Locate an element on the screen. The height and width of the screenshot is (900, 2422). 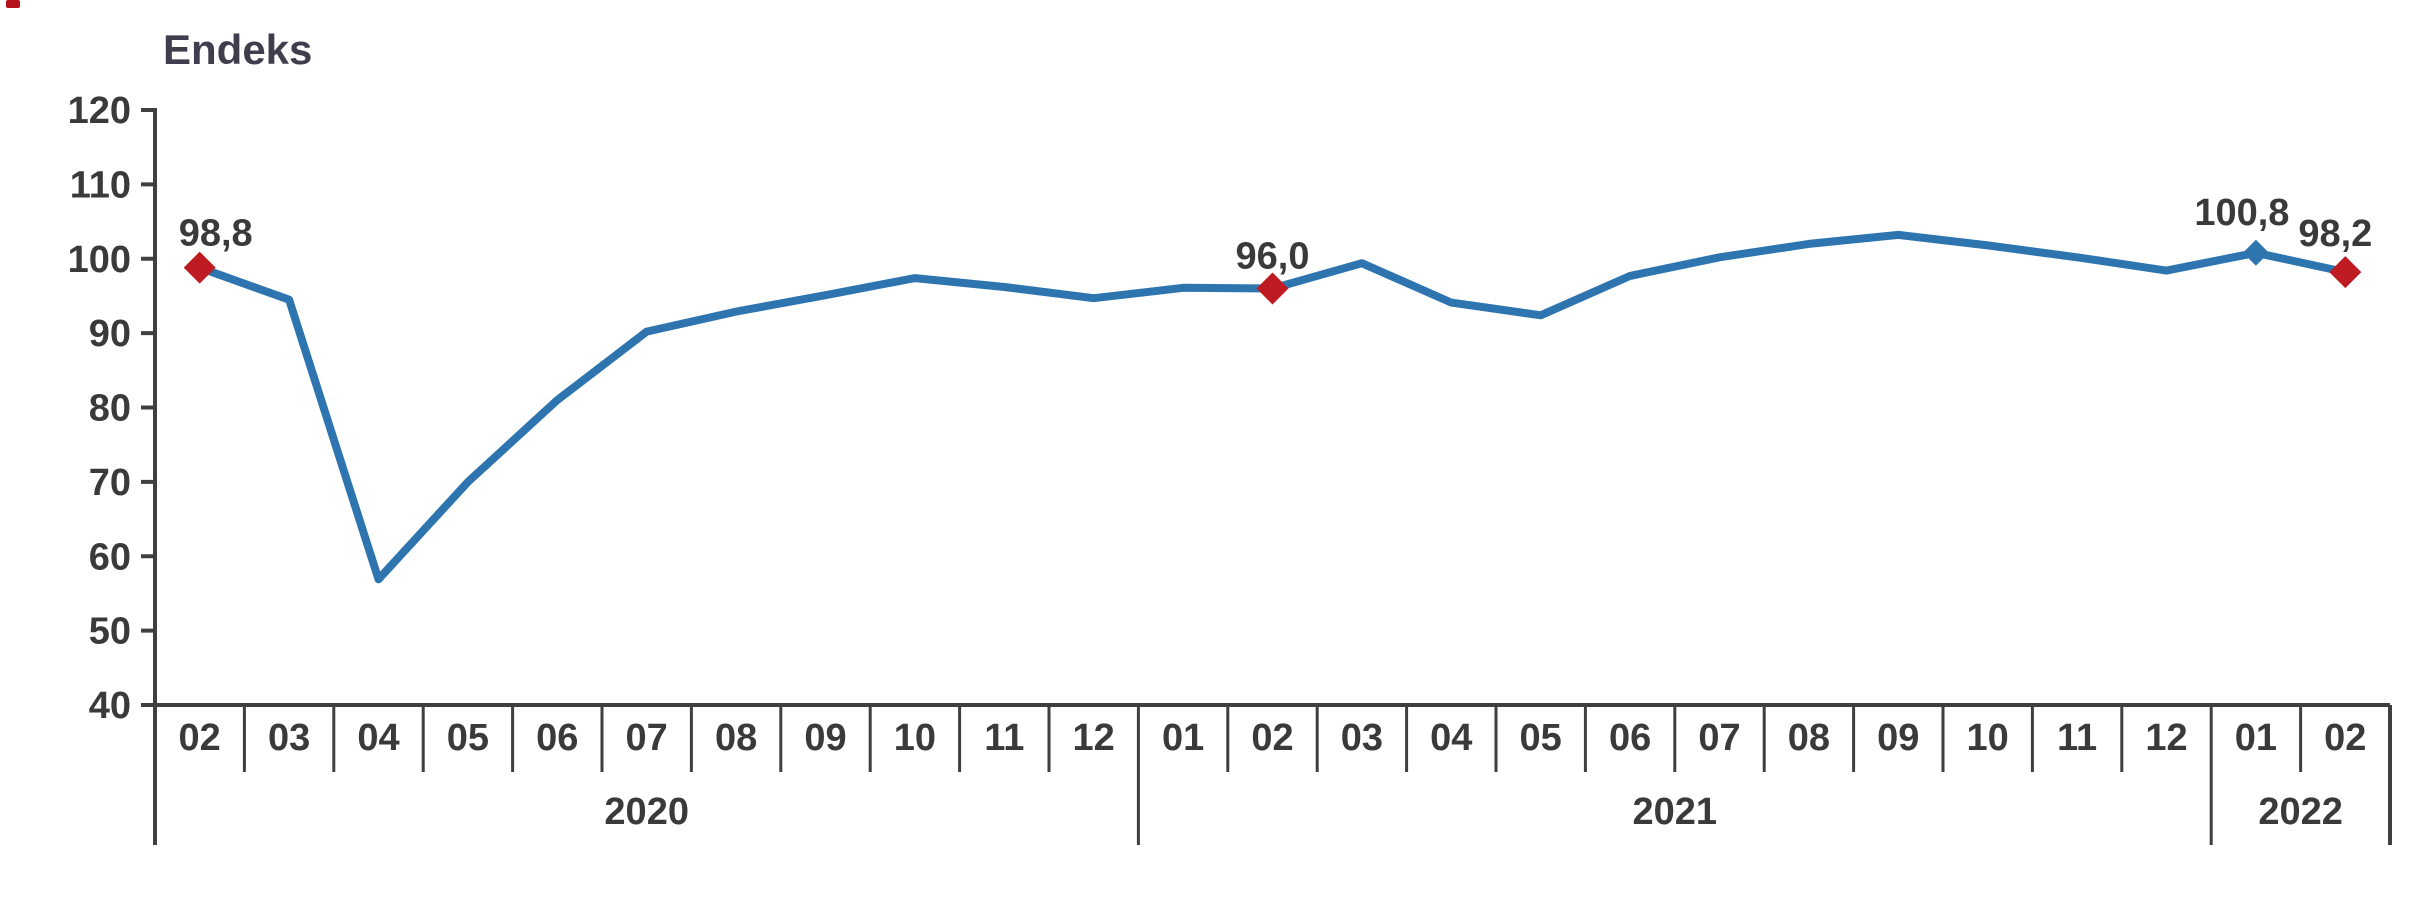
y-axis-tick-label: 60 is located at coordinates (110, 557).